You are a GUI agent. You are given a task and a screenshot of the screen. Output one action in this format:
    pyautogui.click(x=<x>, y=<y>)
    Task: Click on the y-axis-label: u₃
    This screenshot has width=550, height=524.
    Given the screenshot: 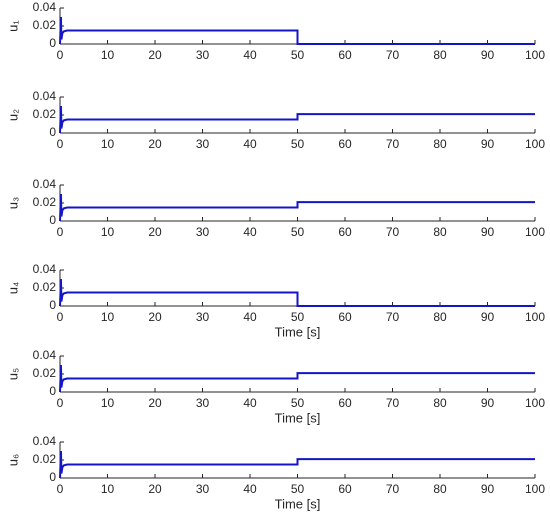 What is the action you would take?
    pyautogui.click(x=12, y=203)
    